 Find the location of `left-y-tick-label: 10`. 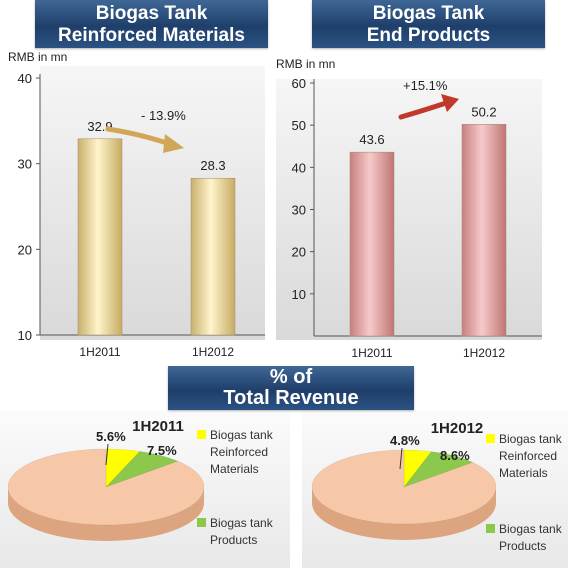

left-y-tick-label: 10 is located at coordinates (25, 335).